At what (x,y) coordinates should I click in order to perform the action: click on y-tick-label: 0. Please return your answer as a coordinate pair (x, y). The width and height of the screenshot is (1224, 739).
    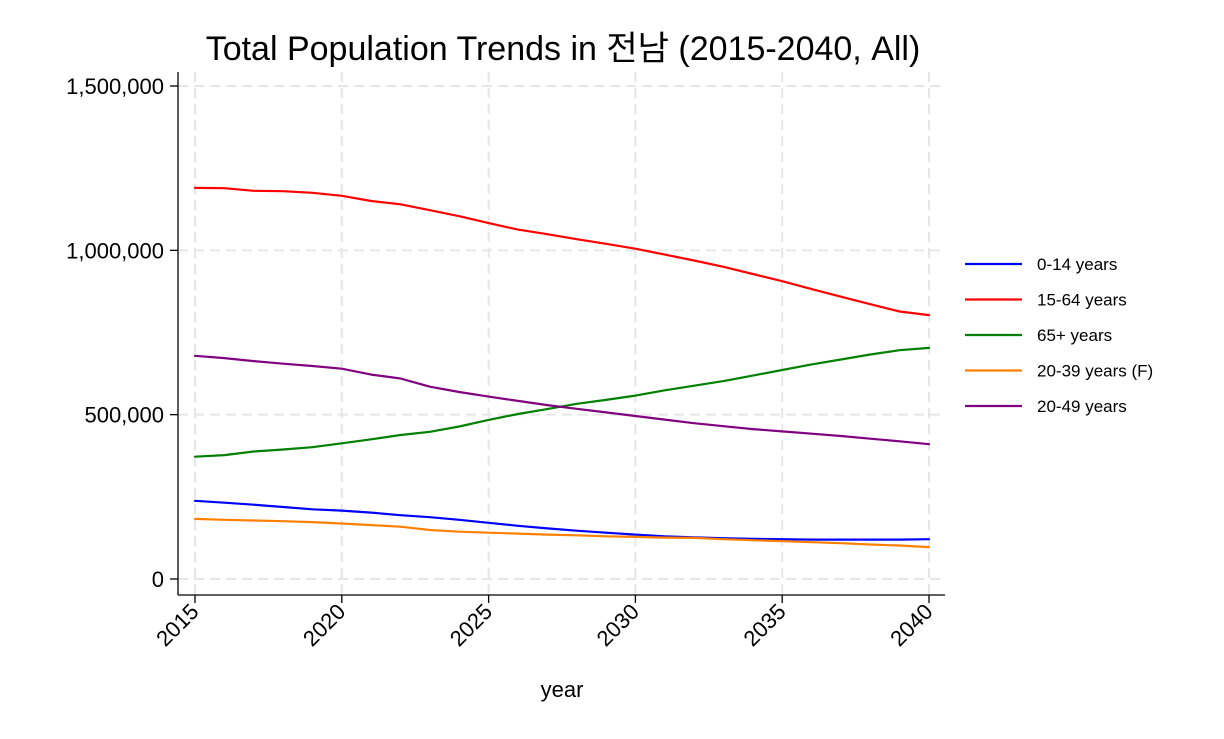
    Looking at the image, I should click on (158, 579).